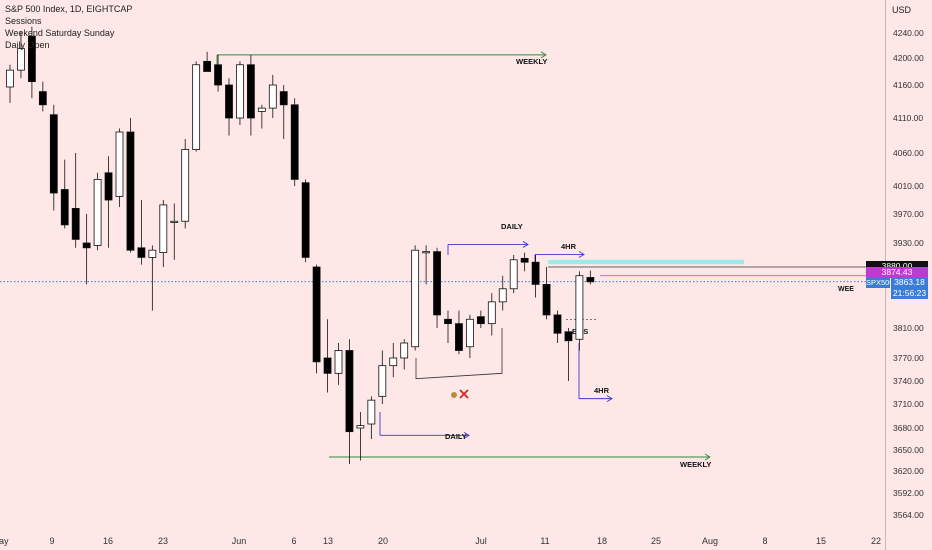 This screenshot has height=550, width=932. Describe the element at coordinates (108, 541) in the screenshot. I see `time-axis-label: 16` at that location.